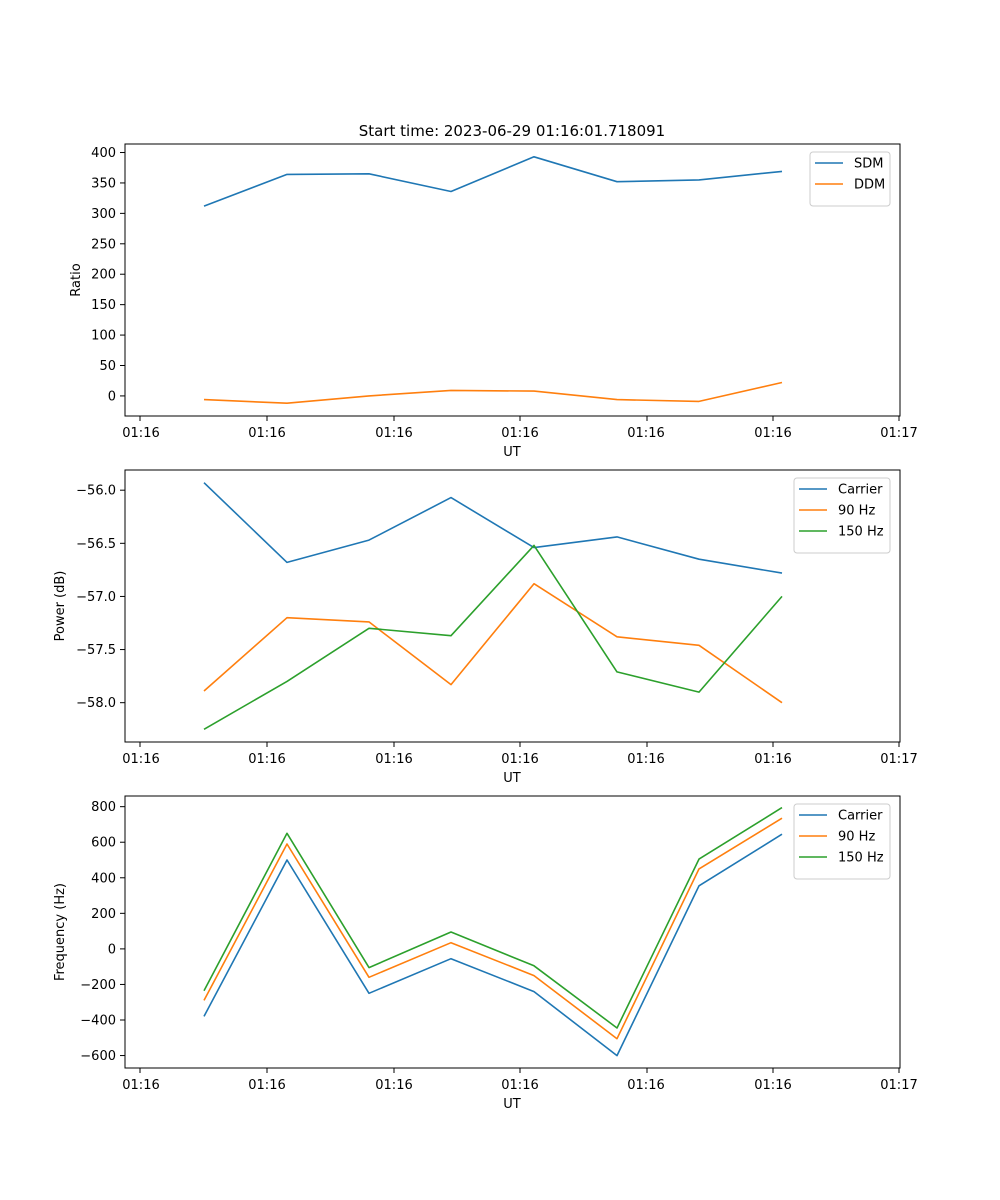 The height and width of the screenshot is (1200, 1000). Describe the element at coordinates (76, 279) in the screenshot. I see `y-axis-label: Ratio` at that location.